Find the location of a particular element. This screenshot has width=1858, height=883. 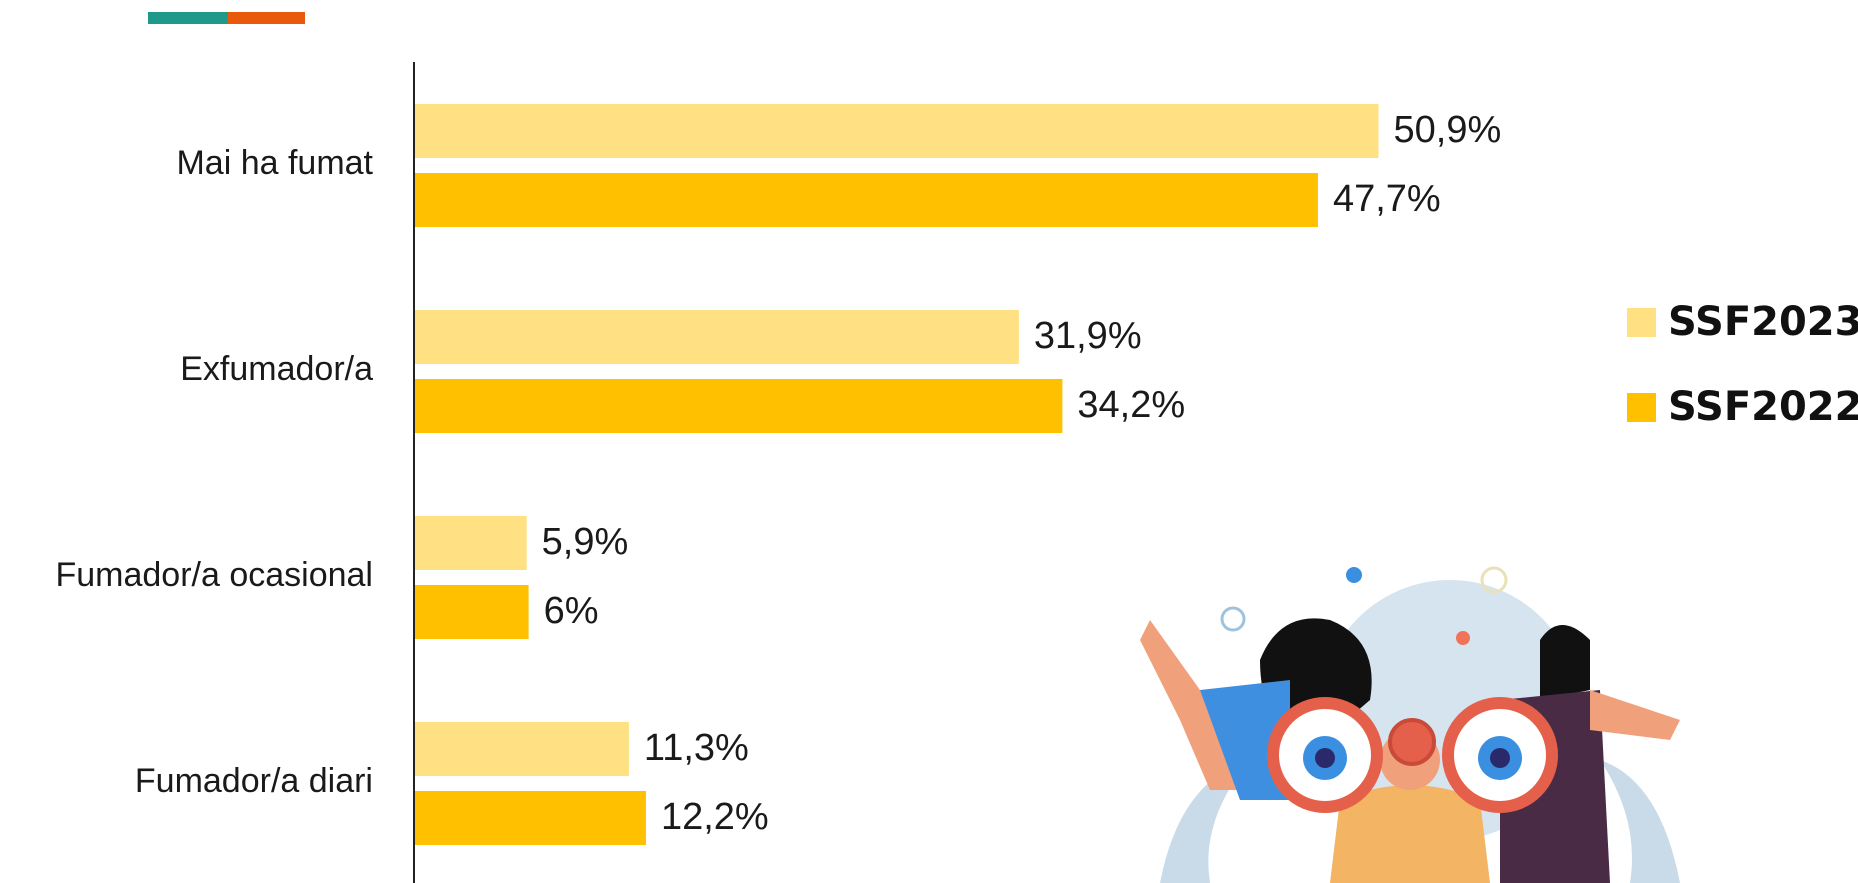

value-label: 6% is located at coordinates (571, 611).